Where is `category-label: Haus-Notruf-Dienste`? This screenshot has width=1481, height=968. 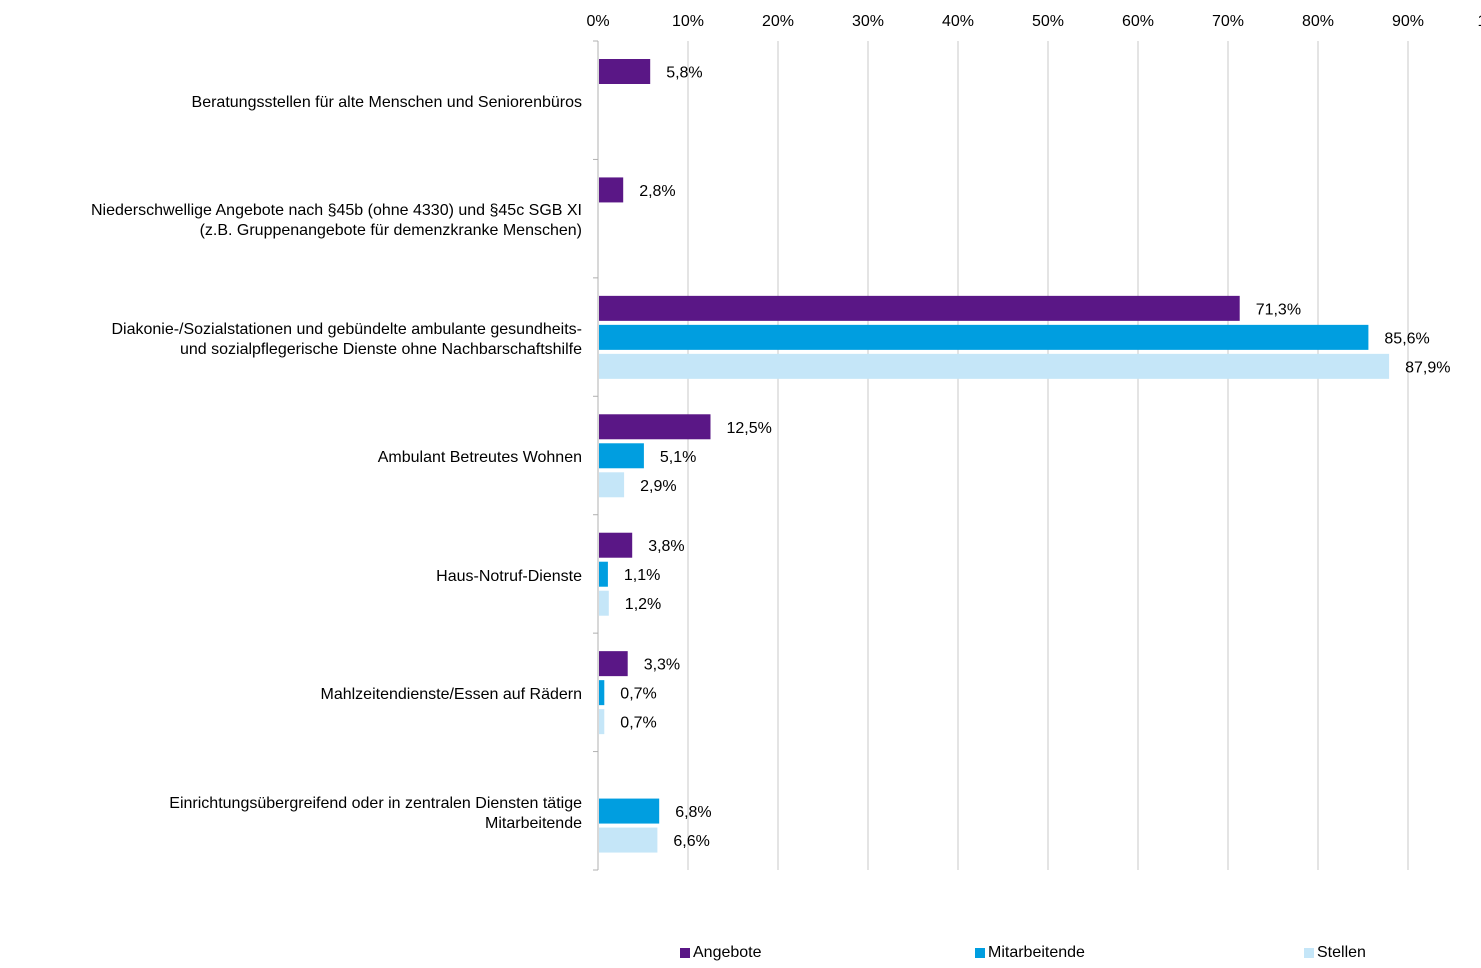
category-label: Haus-Notruf-Dienste is located at coordinates (509, 576).